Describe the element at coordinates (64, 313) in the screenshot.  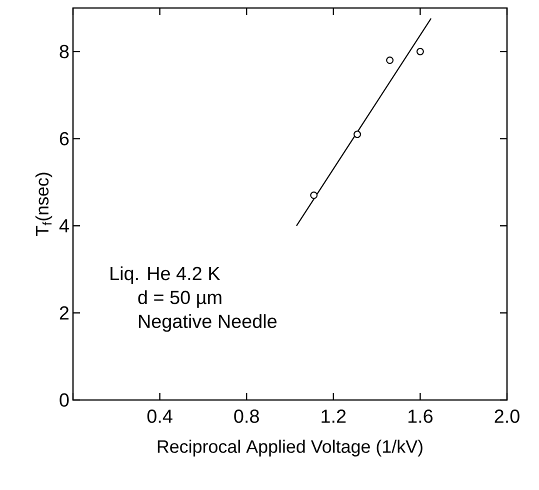
I see `y-tick-label: 2` at that location.